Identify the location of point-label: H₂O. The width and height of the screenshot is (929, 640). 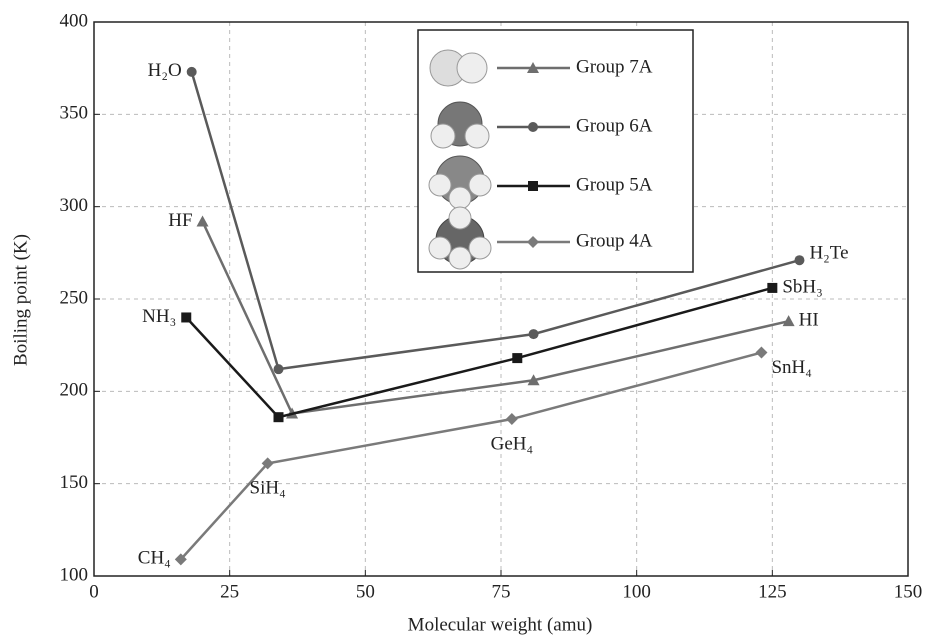
(165, 70).